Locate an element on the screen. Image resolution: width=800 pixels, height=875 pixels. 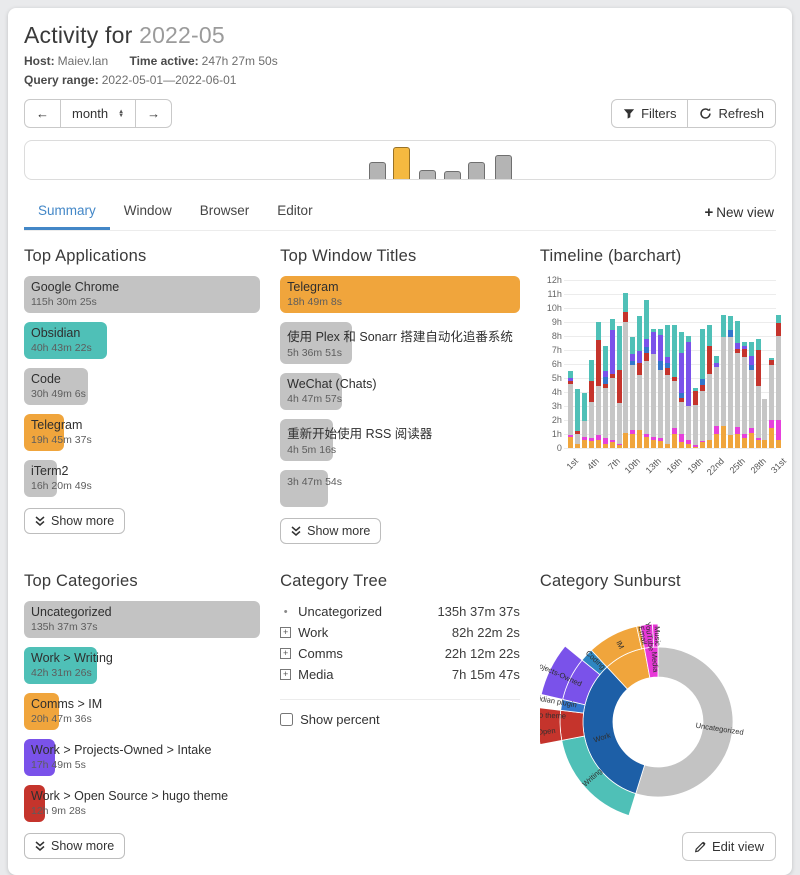
tab-summary: Summary is located at coordinates (67, 212).